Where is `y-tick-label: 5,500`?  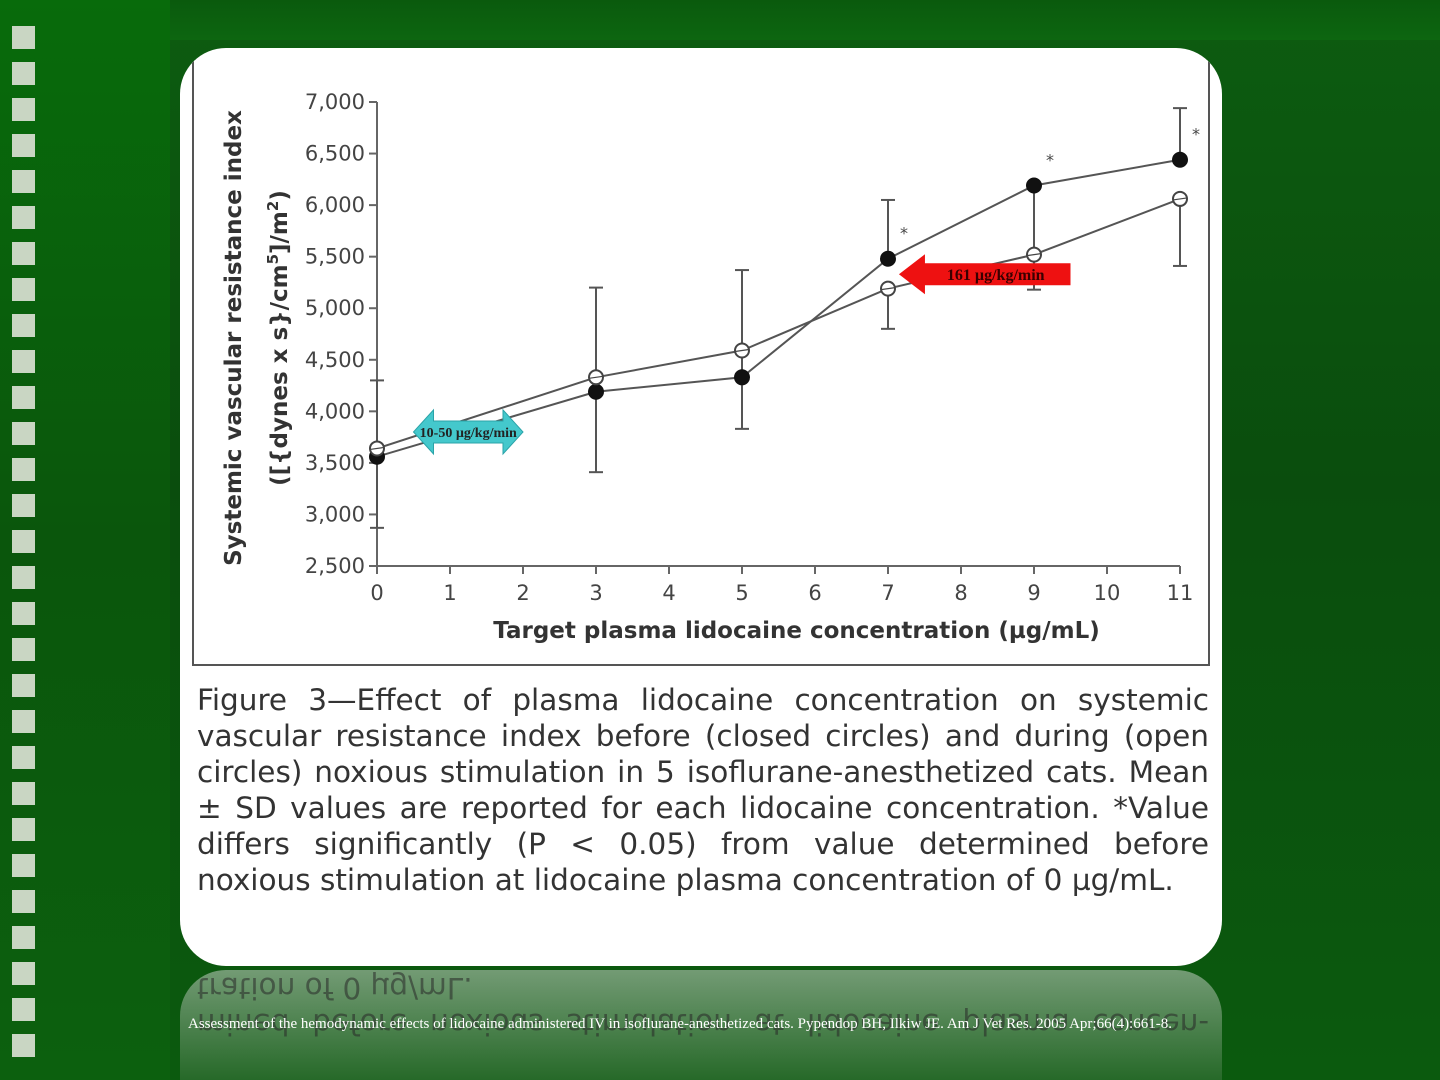
y-tick-label: 5,500 is located at coordinates (335, 257).